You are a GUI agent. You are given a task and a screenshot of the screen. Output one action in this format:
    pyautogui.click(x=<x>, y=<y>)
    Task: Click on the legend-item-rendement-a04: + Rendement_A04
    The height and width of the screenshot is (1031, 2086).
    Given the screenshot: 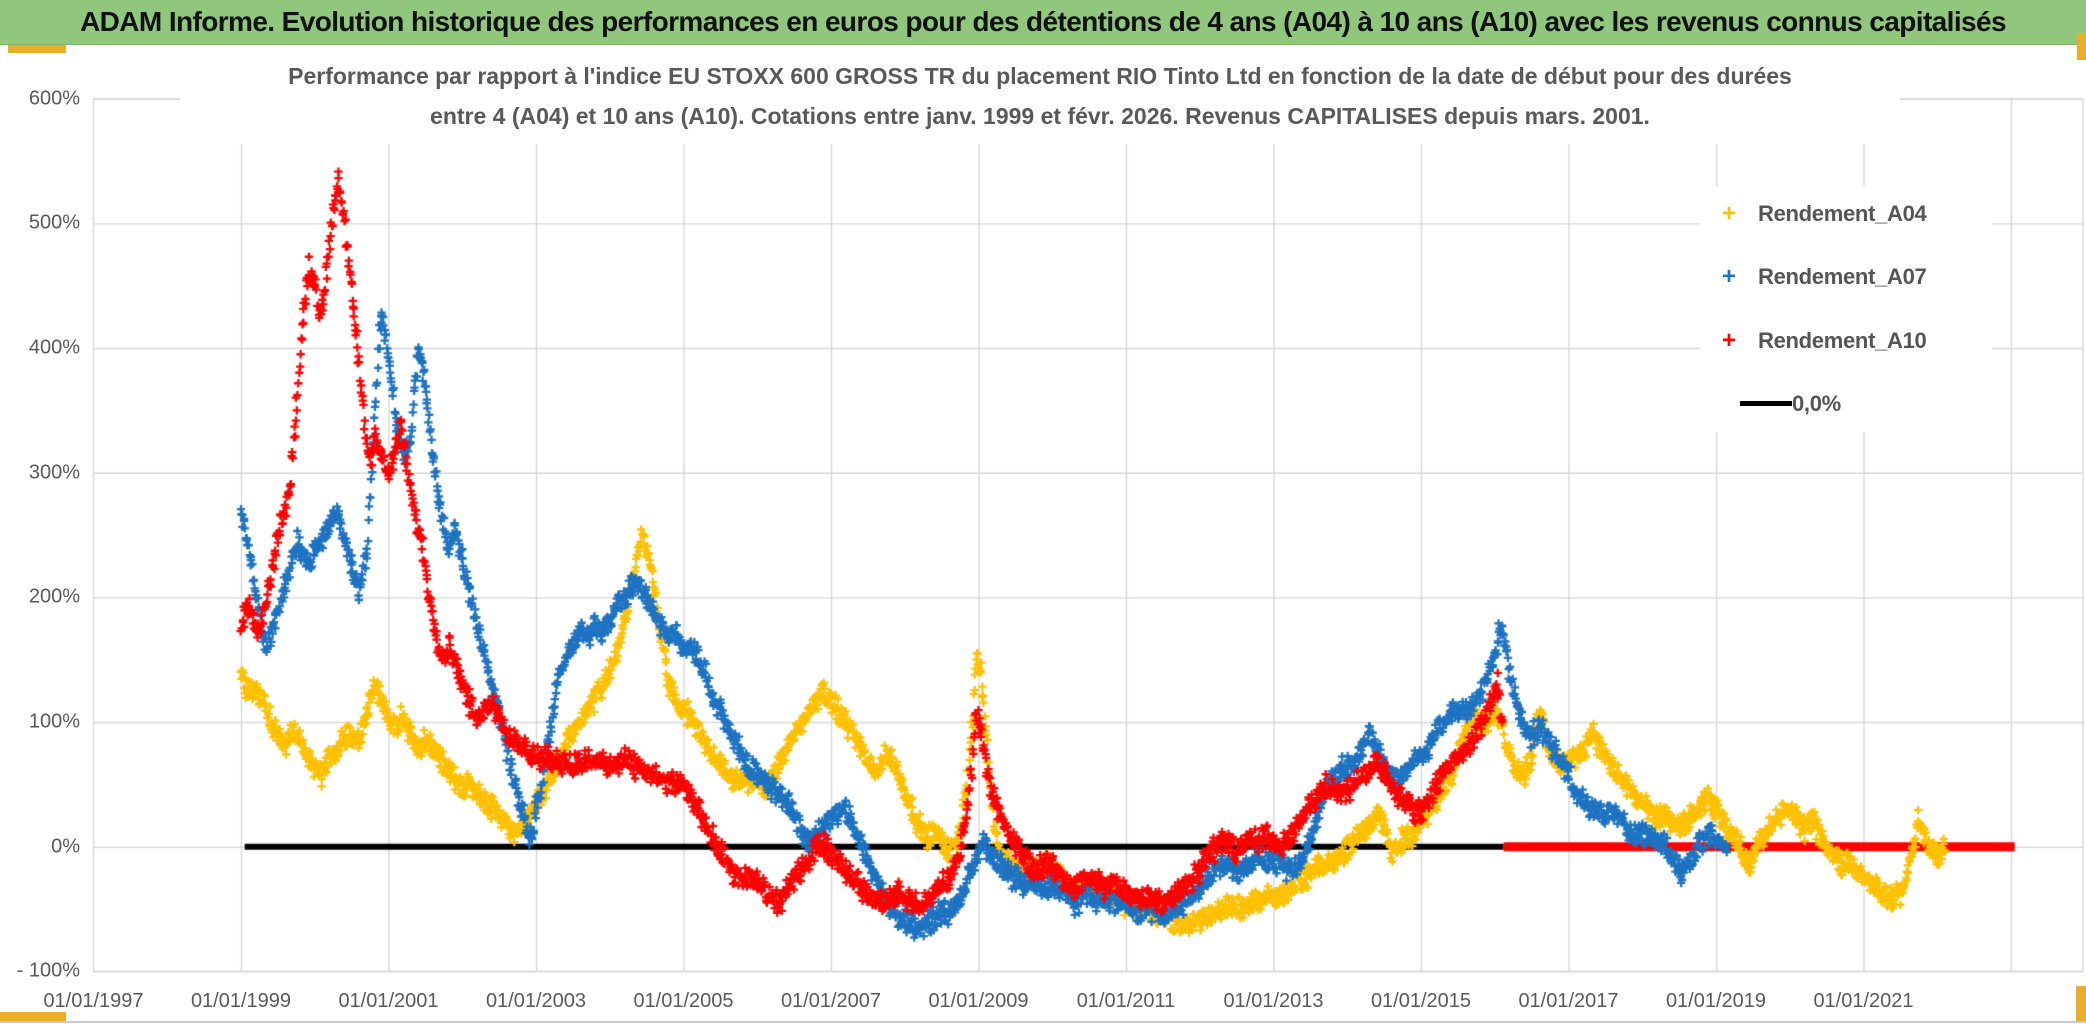 What is the action you would take?
    pyautogui.click(x=1846, y=214)
    